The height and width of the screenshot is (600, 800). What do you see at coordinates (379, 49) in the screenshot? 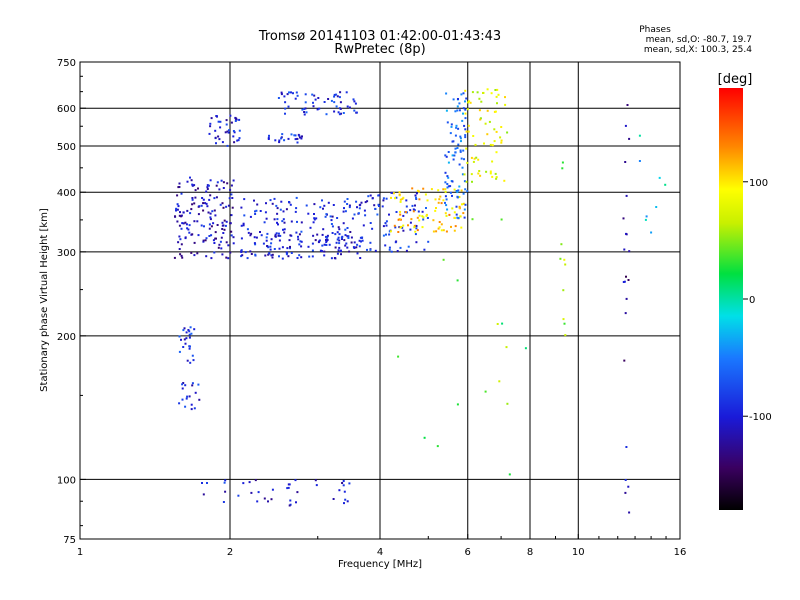
I see `chart-subtitle: RwPretec (8p)` at bounding box center [379, 49].